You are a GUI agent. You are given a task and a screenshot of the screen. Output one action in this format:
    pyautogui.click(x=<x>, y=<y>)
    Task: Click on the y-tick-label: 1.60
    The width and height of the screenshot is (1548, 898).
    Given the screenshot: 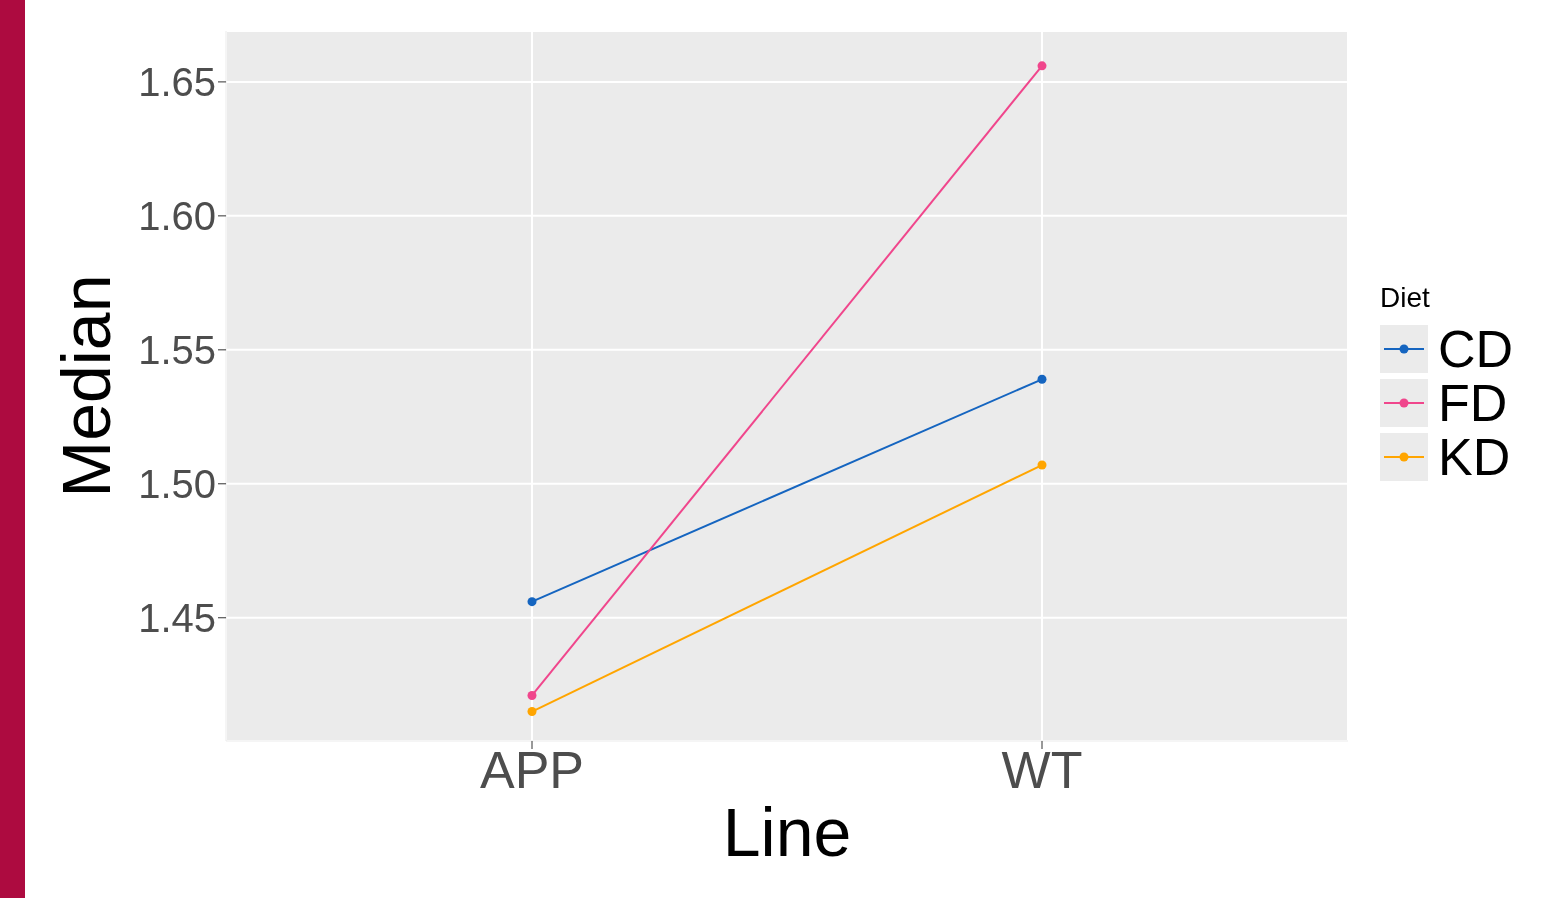 What is the action you would take?
    pyautogui.click(x=177, y=216)
    